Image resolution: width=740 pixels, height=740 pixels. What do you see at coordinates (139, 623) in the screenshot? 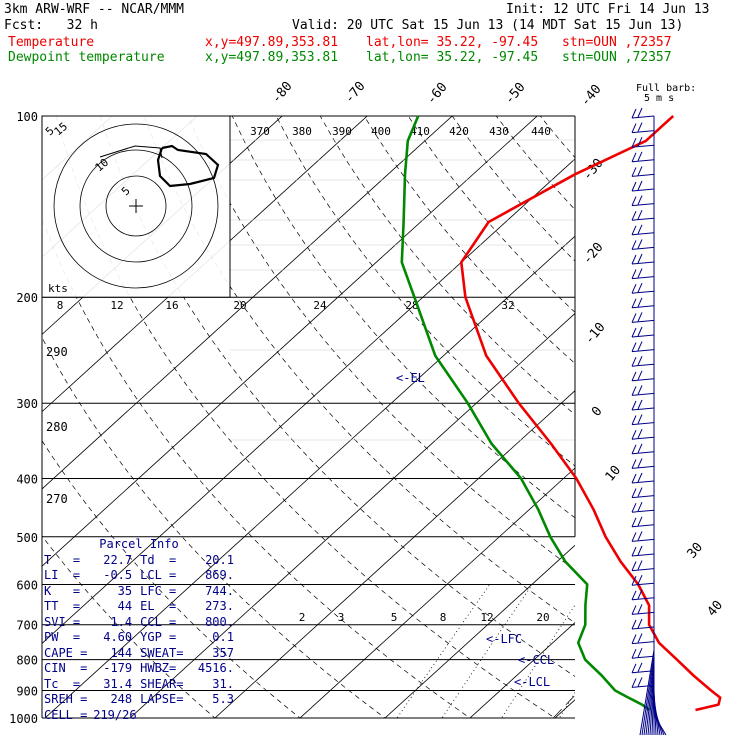
I see `parcel-info-row: SVI = 1.4 CCL = 800.` at bounding box center [139, 623].